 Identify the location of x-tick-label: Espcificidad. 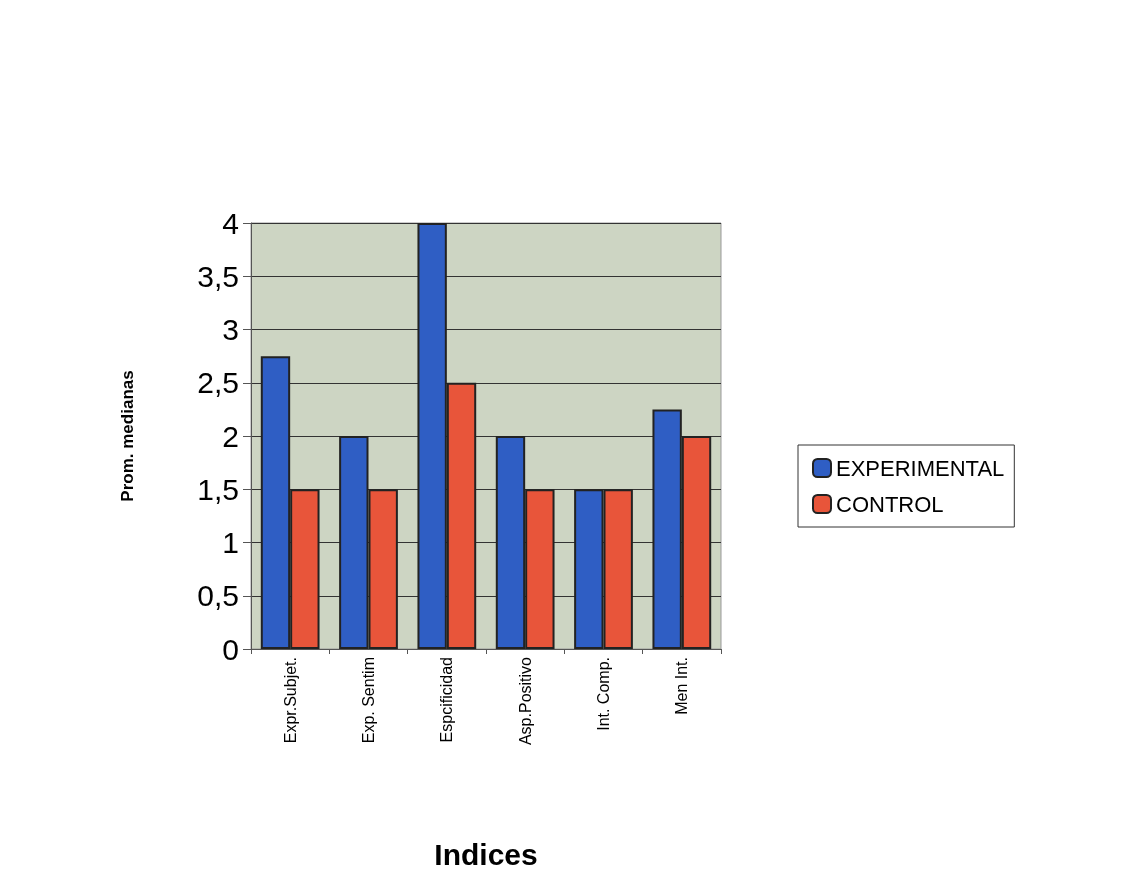
(447, 700).